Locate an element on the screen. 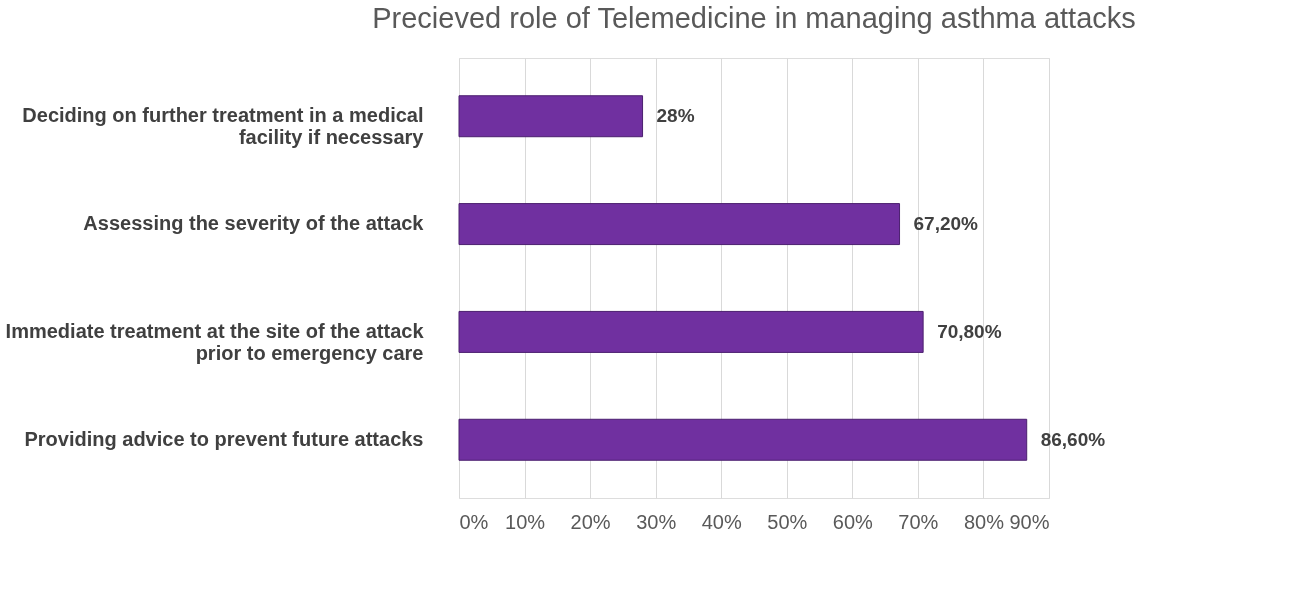 This screenshot has height=599, width=1312. x-tick-label: 40% is located at coordinates (721, 521).